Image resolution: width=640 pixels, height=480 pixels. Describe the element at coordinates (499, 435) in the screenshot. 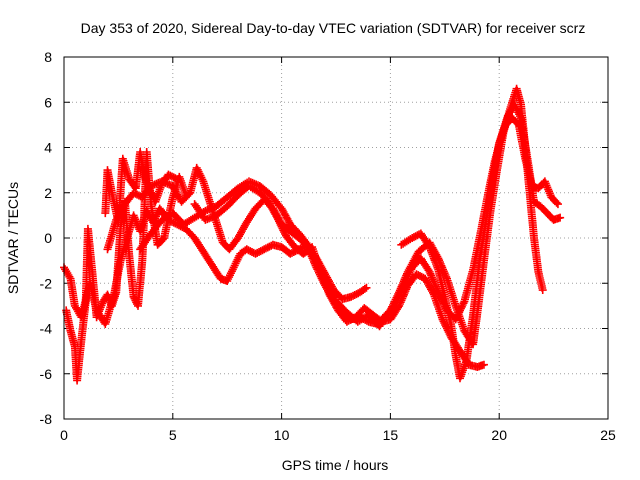

I see `x-tick-label: 20` at that location.